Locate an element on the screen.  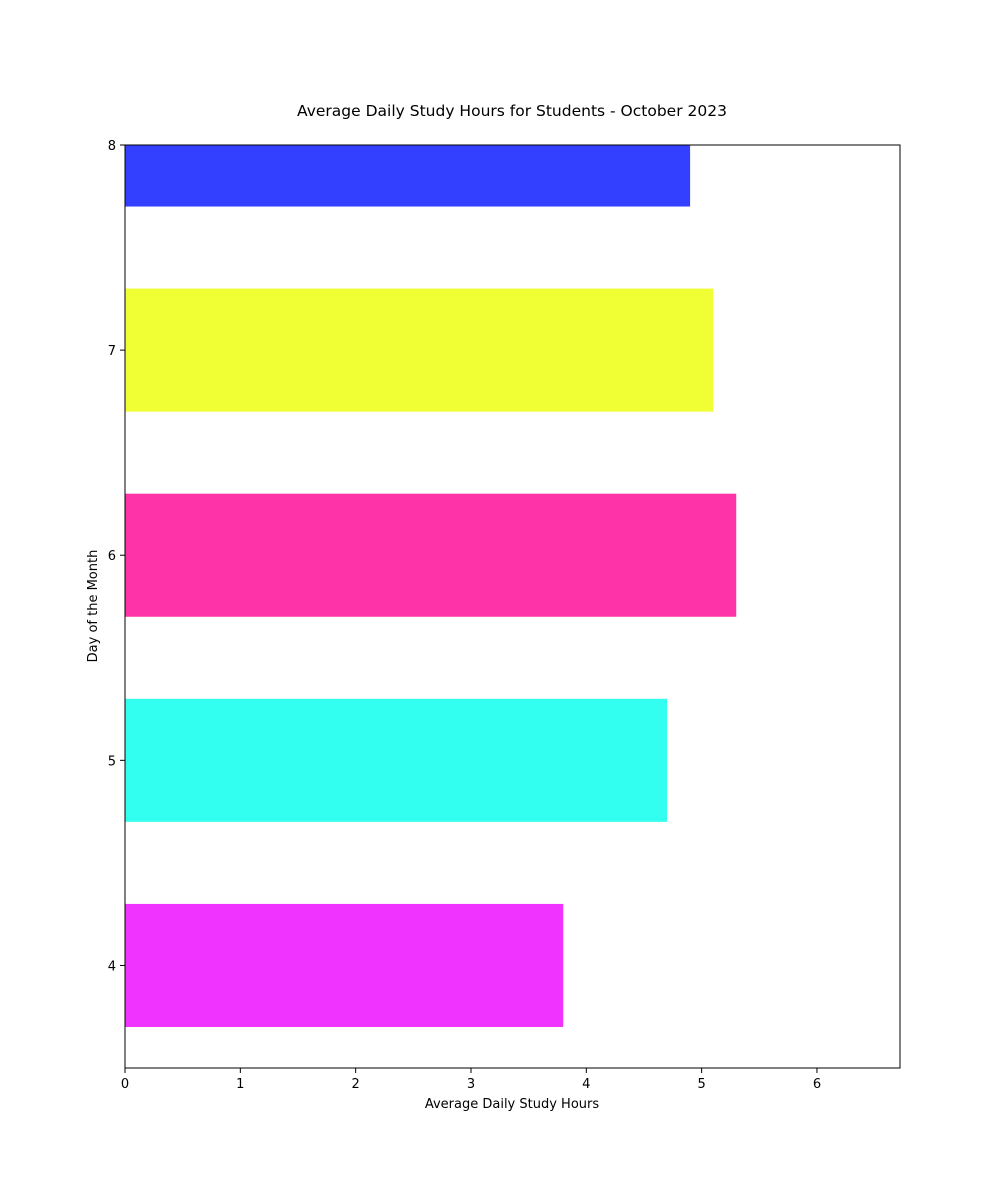
y-tick-label: 8 is located at coordinates (112, 146).